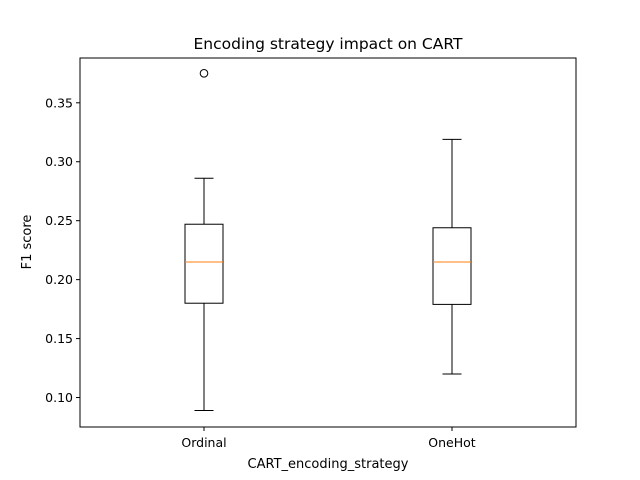 This screenshot has height=480, width=640. What do you see at coordinates (59, 279) in the screenshot?
I see `y-tick-label: 0.20` at bounding box center [59, 279].